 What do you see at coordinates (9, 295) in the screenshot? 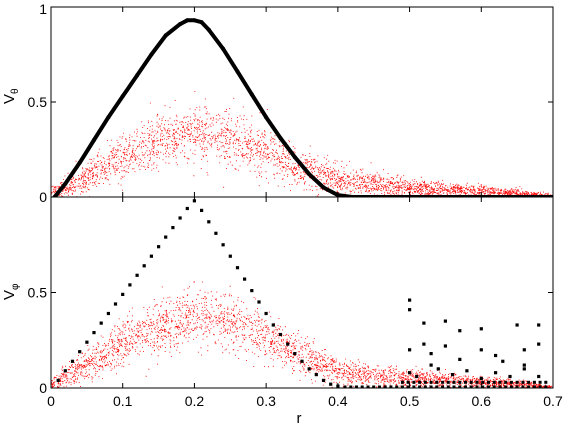
I see `bottom-ylabel: V` at bounding box center [9, 295].